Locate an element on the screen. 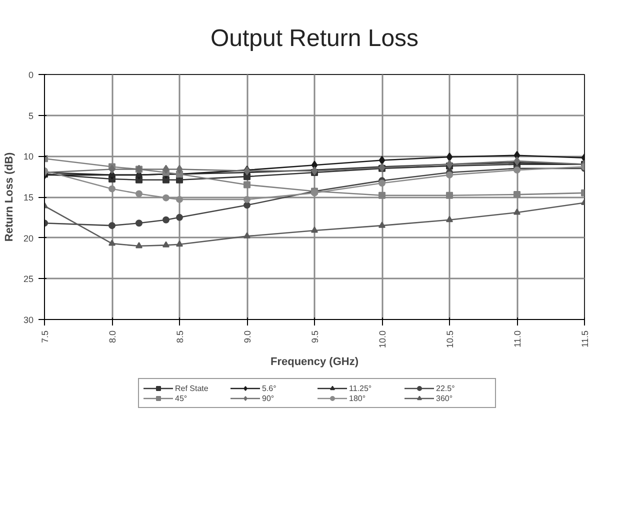 Image resolution: width=632 pixels, height=525 pixels. x-tick-label: 9.0 is located at coordinates (247, 337).